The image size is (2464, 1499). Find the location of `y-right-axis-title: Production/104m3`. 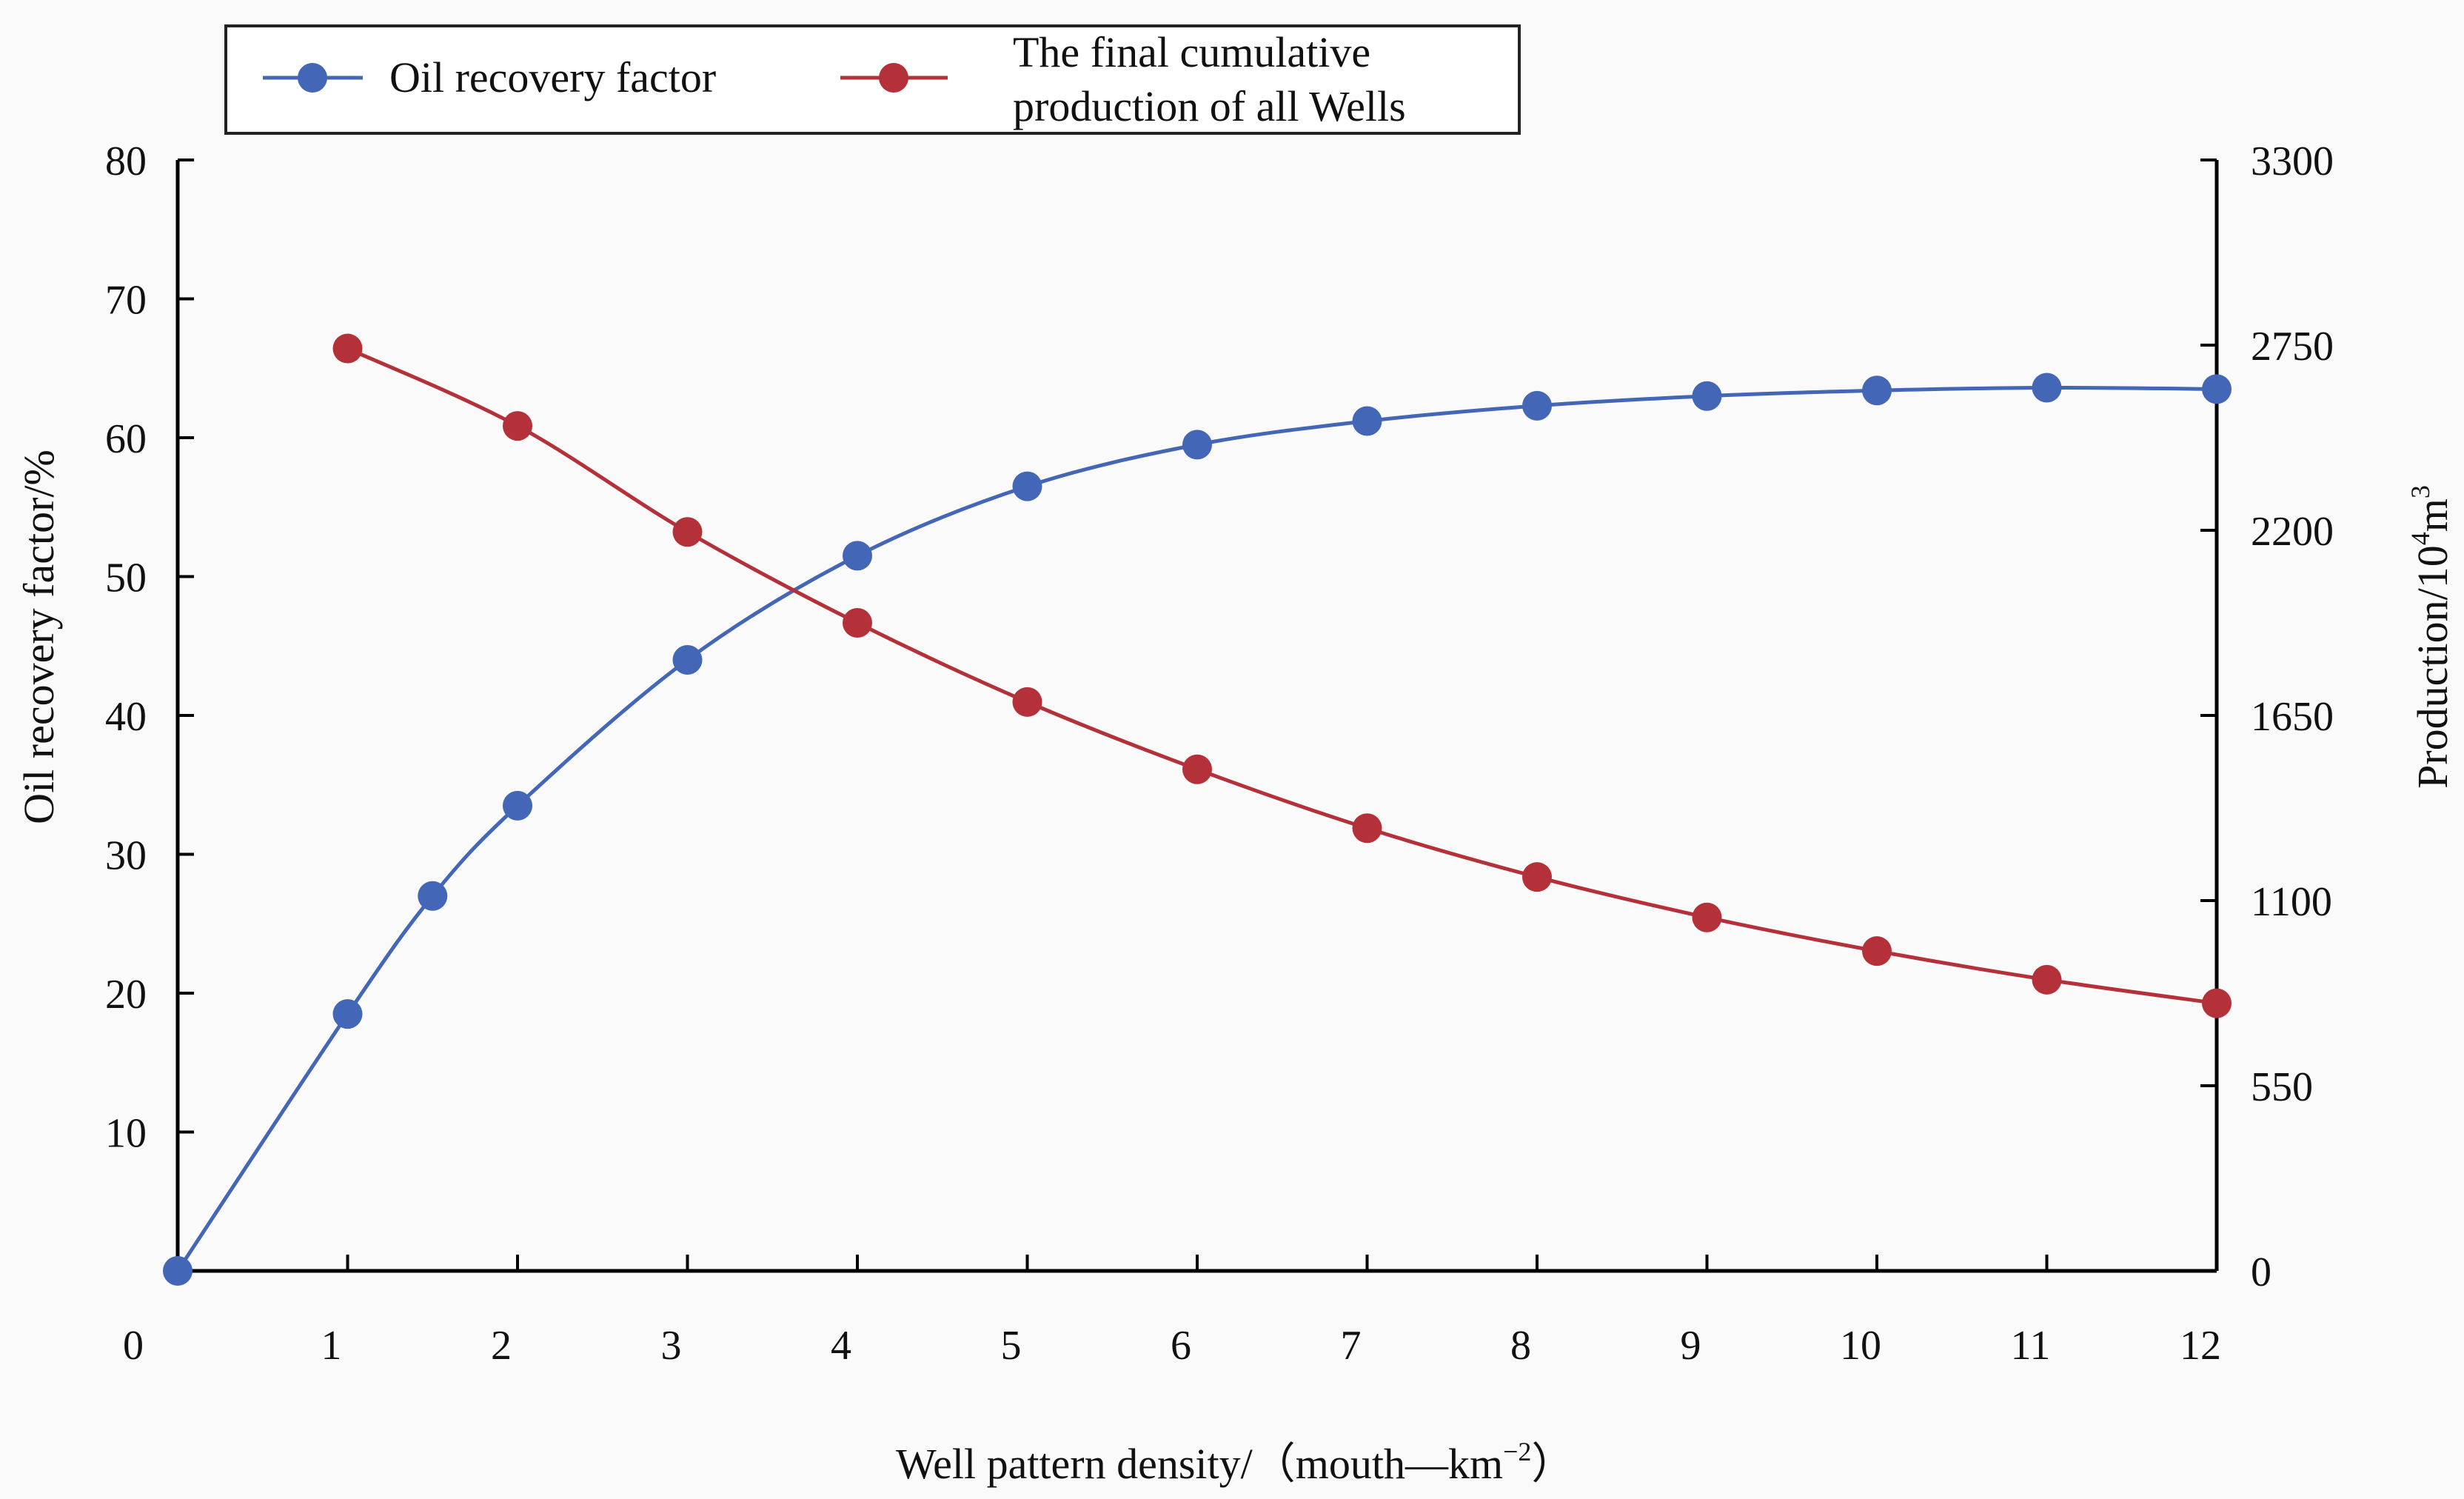

y-right-axis-title: Production/104m3 is located at coordinates (2431, 637).